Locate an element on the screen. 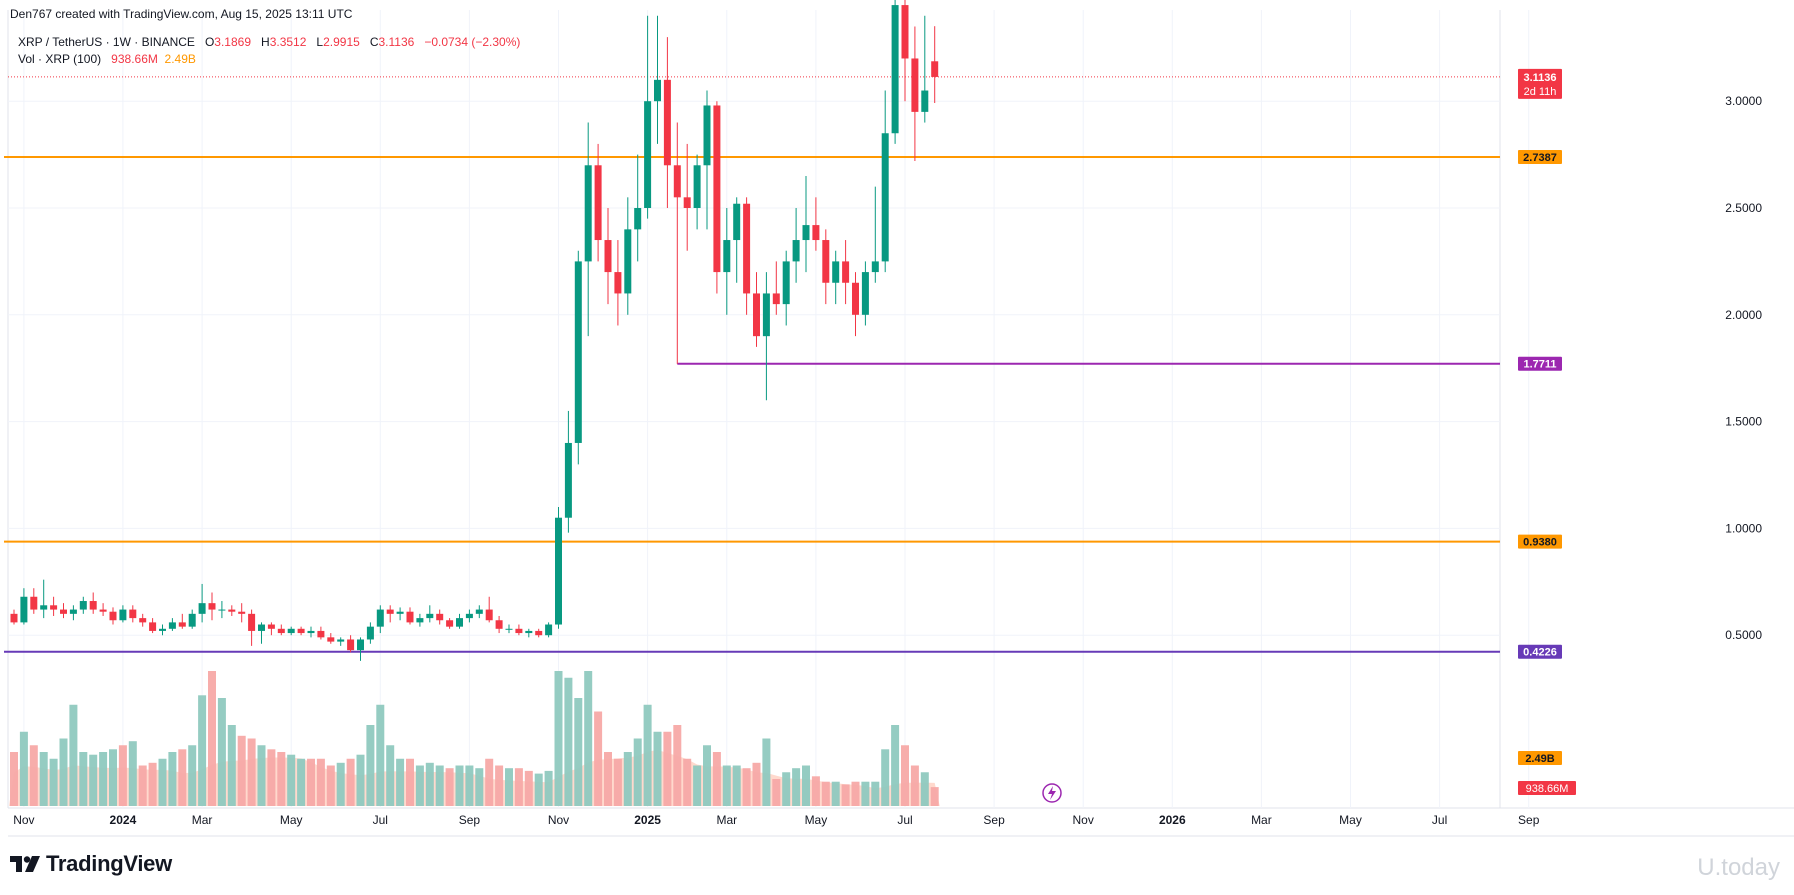 Image resolution: width=1794 pixels, height=895 pixels. current-price-label: 3.1136 is located at coordinates (1539, 78).